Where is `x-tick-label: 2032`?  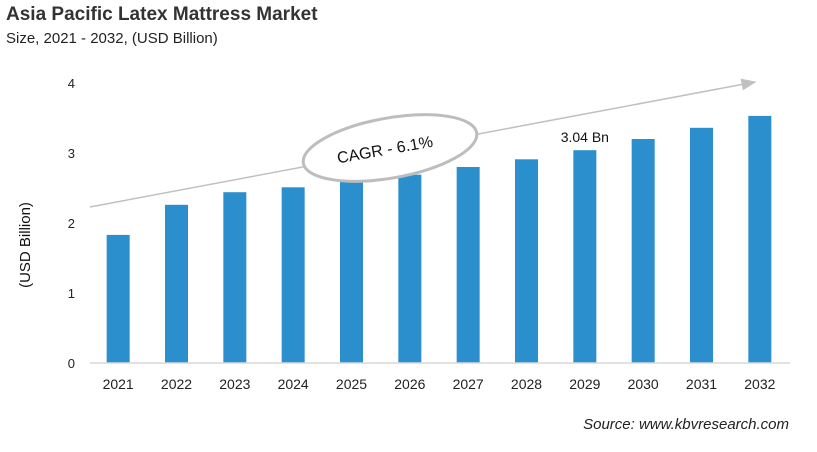
x-tick-label: 2032 is located at coordinates (759, 384).